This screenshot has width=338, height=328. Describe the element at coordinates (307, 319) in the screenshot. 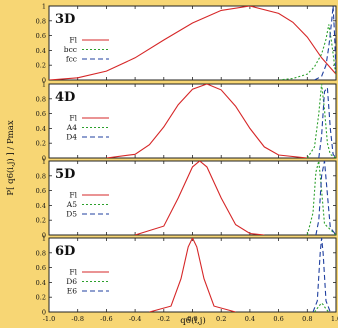

I see `x-tick-label: 0.8` at that location.